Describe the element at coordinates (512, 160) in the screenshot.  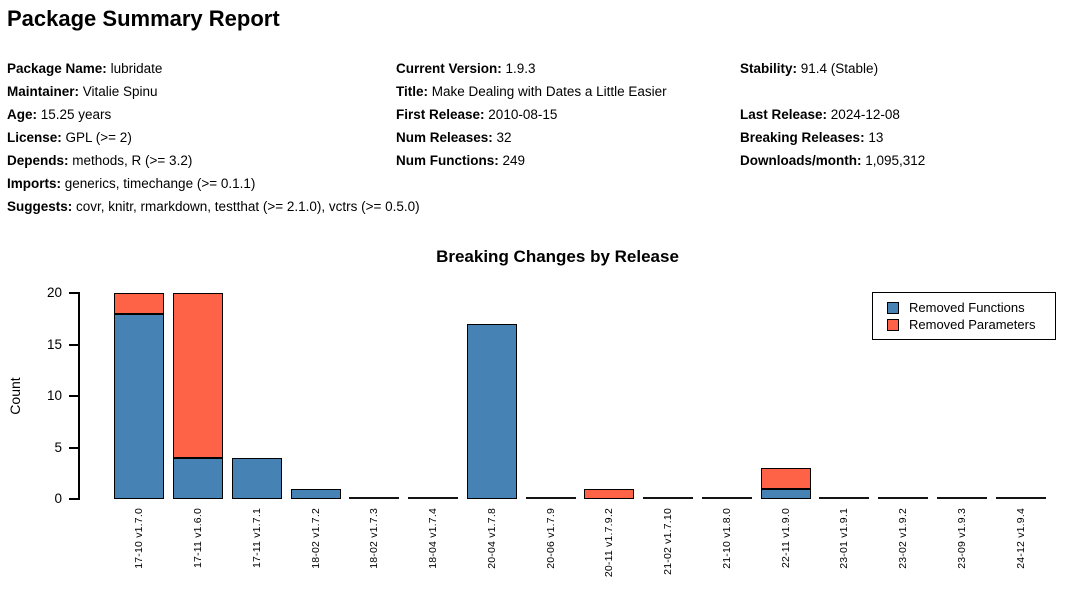
I see `meta-field-value: 249` at that location.